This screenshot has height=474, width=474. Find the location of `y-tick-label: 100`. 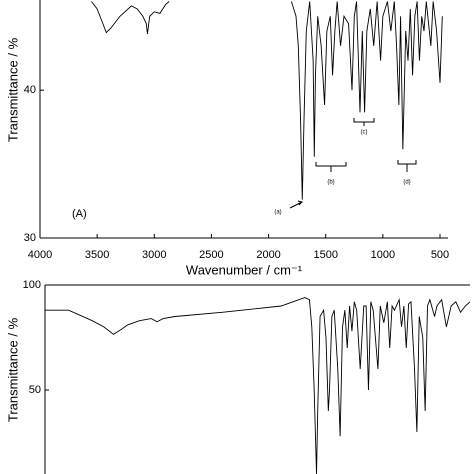

y-tick-label: 100 is located at coordinates (32, 285).